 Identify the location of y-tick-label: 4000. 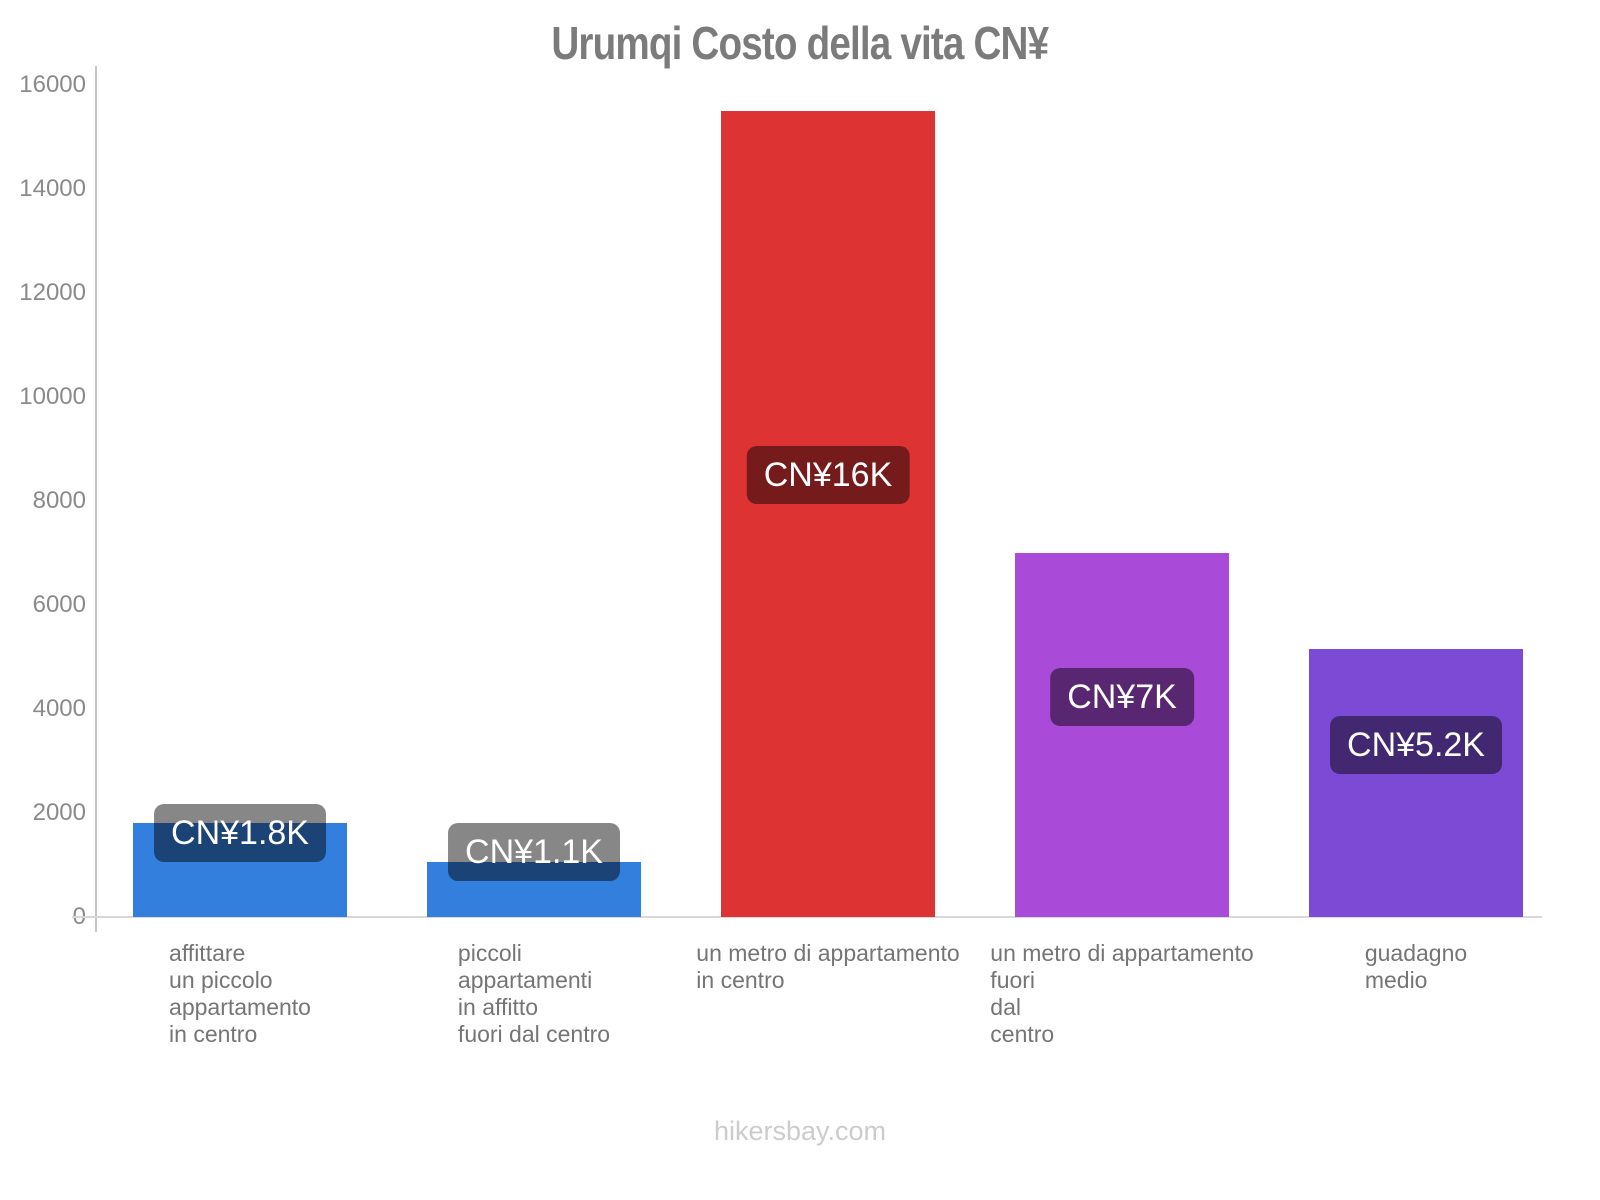
(59, 708).